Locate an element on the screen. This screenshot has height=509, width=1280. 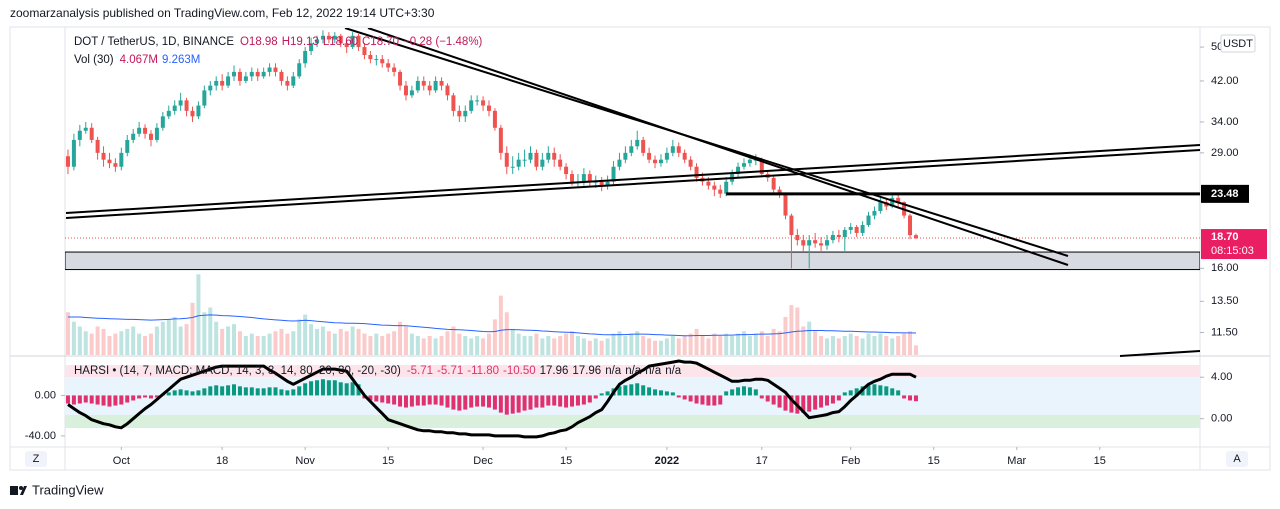
currency: USDT is located at coordinates (1238, 44).